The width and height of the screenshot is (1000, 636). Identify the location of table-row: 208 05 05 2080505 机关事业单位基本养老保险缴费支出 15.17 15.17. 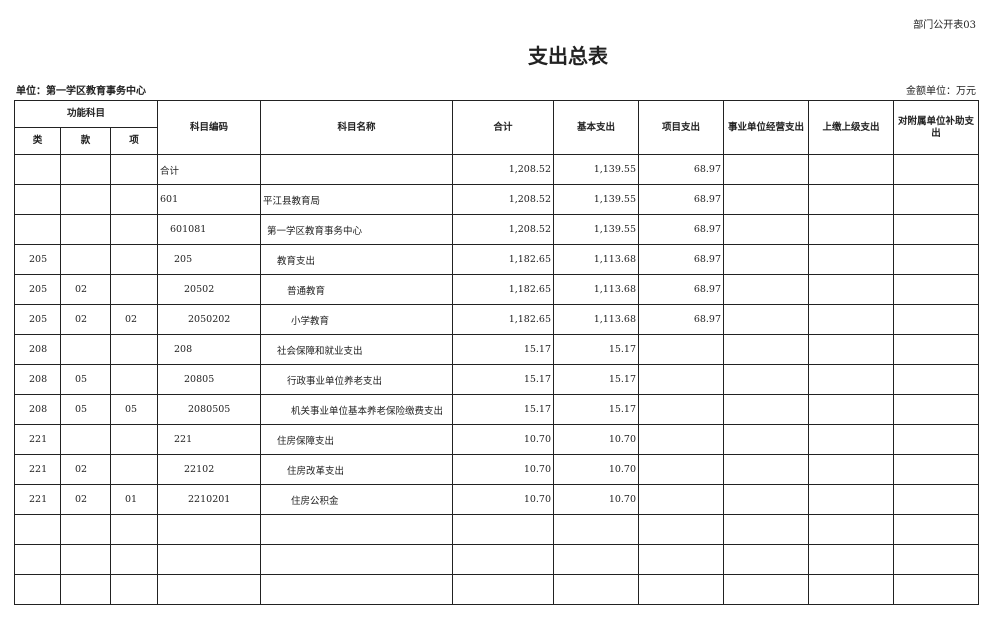
(497, 409).